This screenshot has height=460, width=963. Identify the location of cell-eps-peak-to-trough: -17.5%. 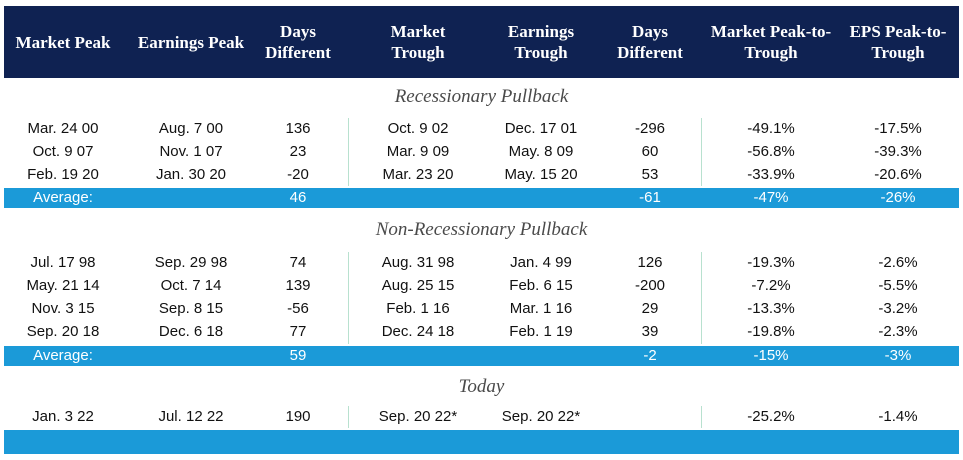
(898, 128).